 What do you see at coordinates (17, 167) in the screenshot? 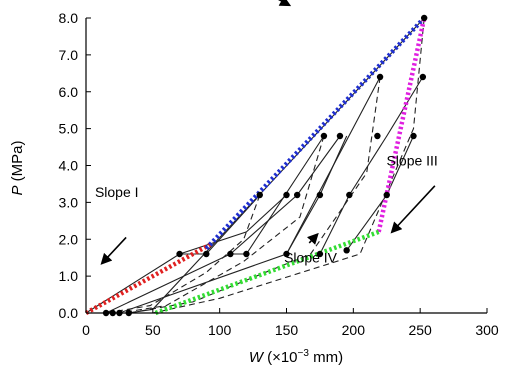
I see `y-axis-title: P (MPa)` at bounding box center [17, 167].